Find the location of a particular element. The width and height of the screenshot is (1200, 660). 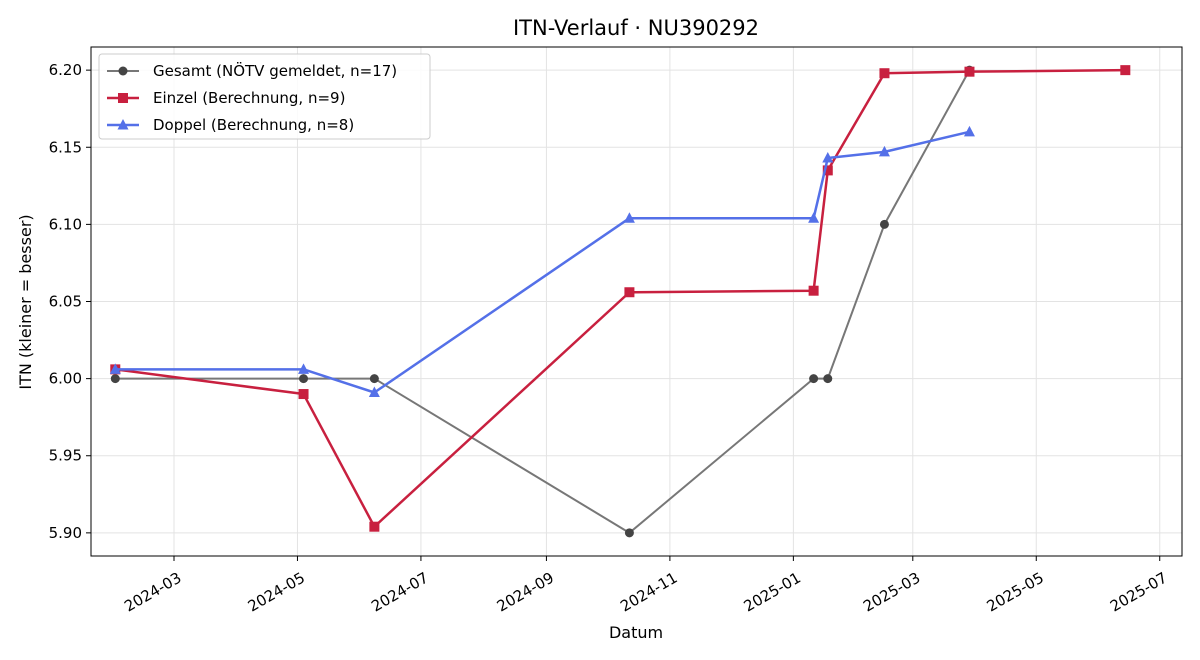

legend-item: Einzel (Berechnung, n=9) is located at coordinates (226, 98).